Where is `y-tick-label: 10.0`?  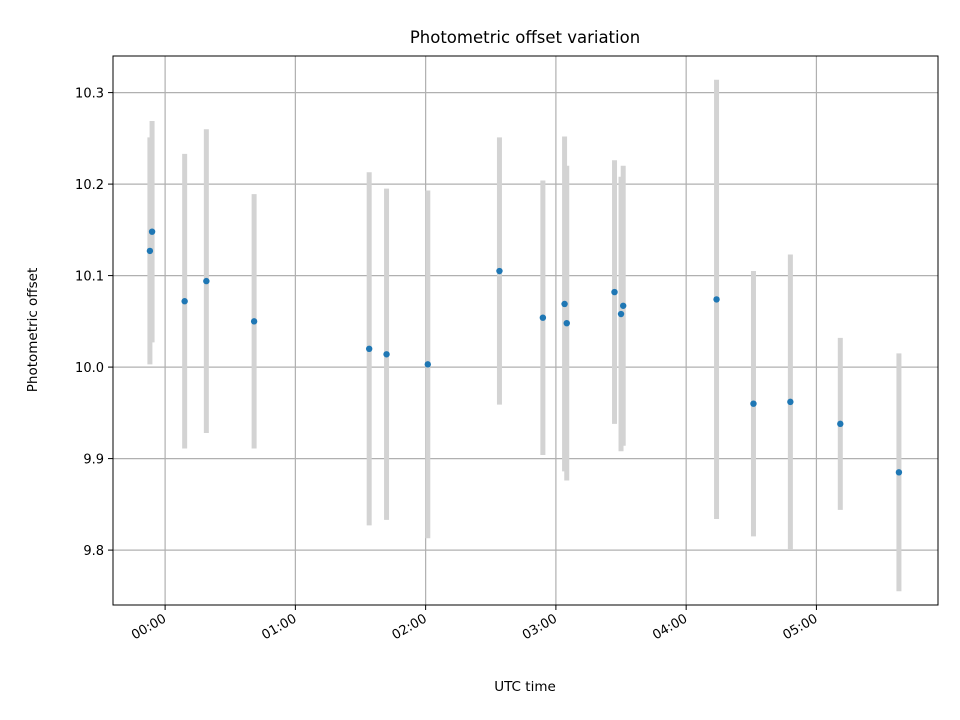
y-tick-label: 10.0 is located at coordinates (89, 368).